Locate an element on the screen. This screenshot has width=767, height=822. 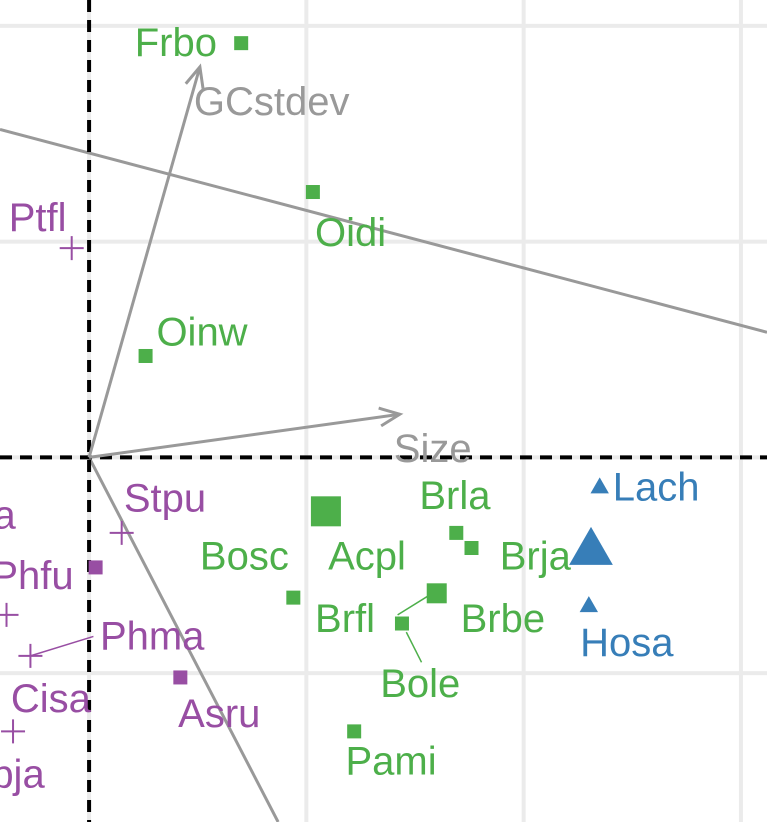
label-acpl: Acpl is located at coordinates (367, 557).